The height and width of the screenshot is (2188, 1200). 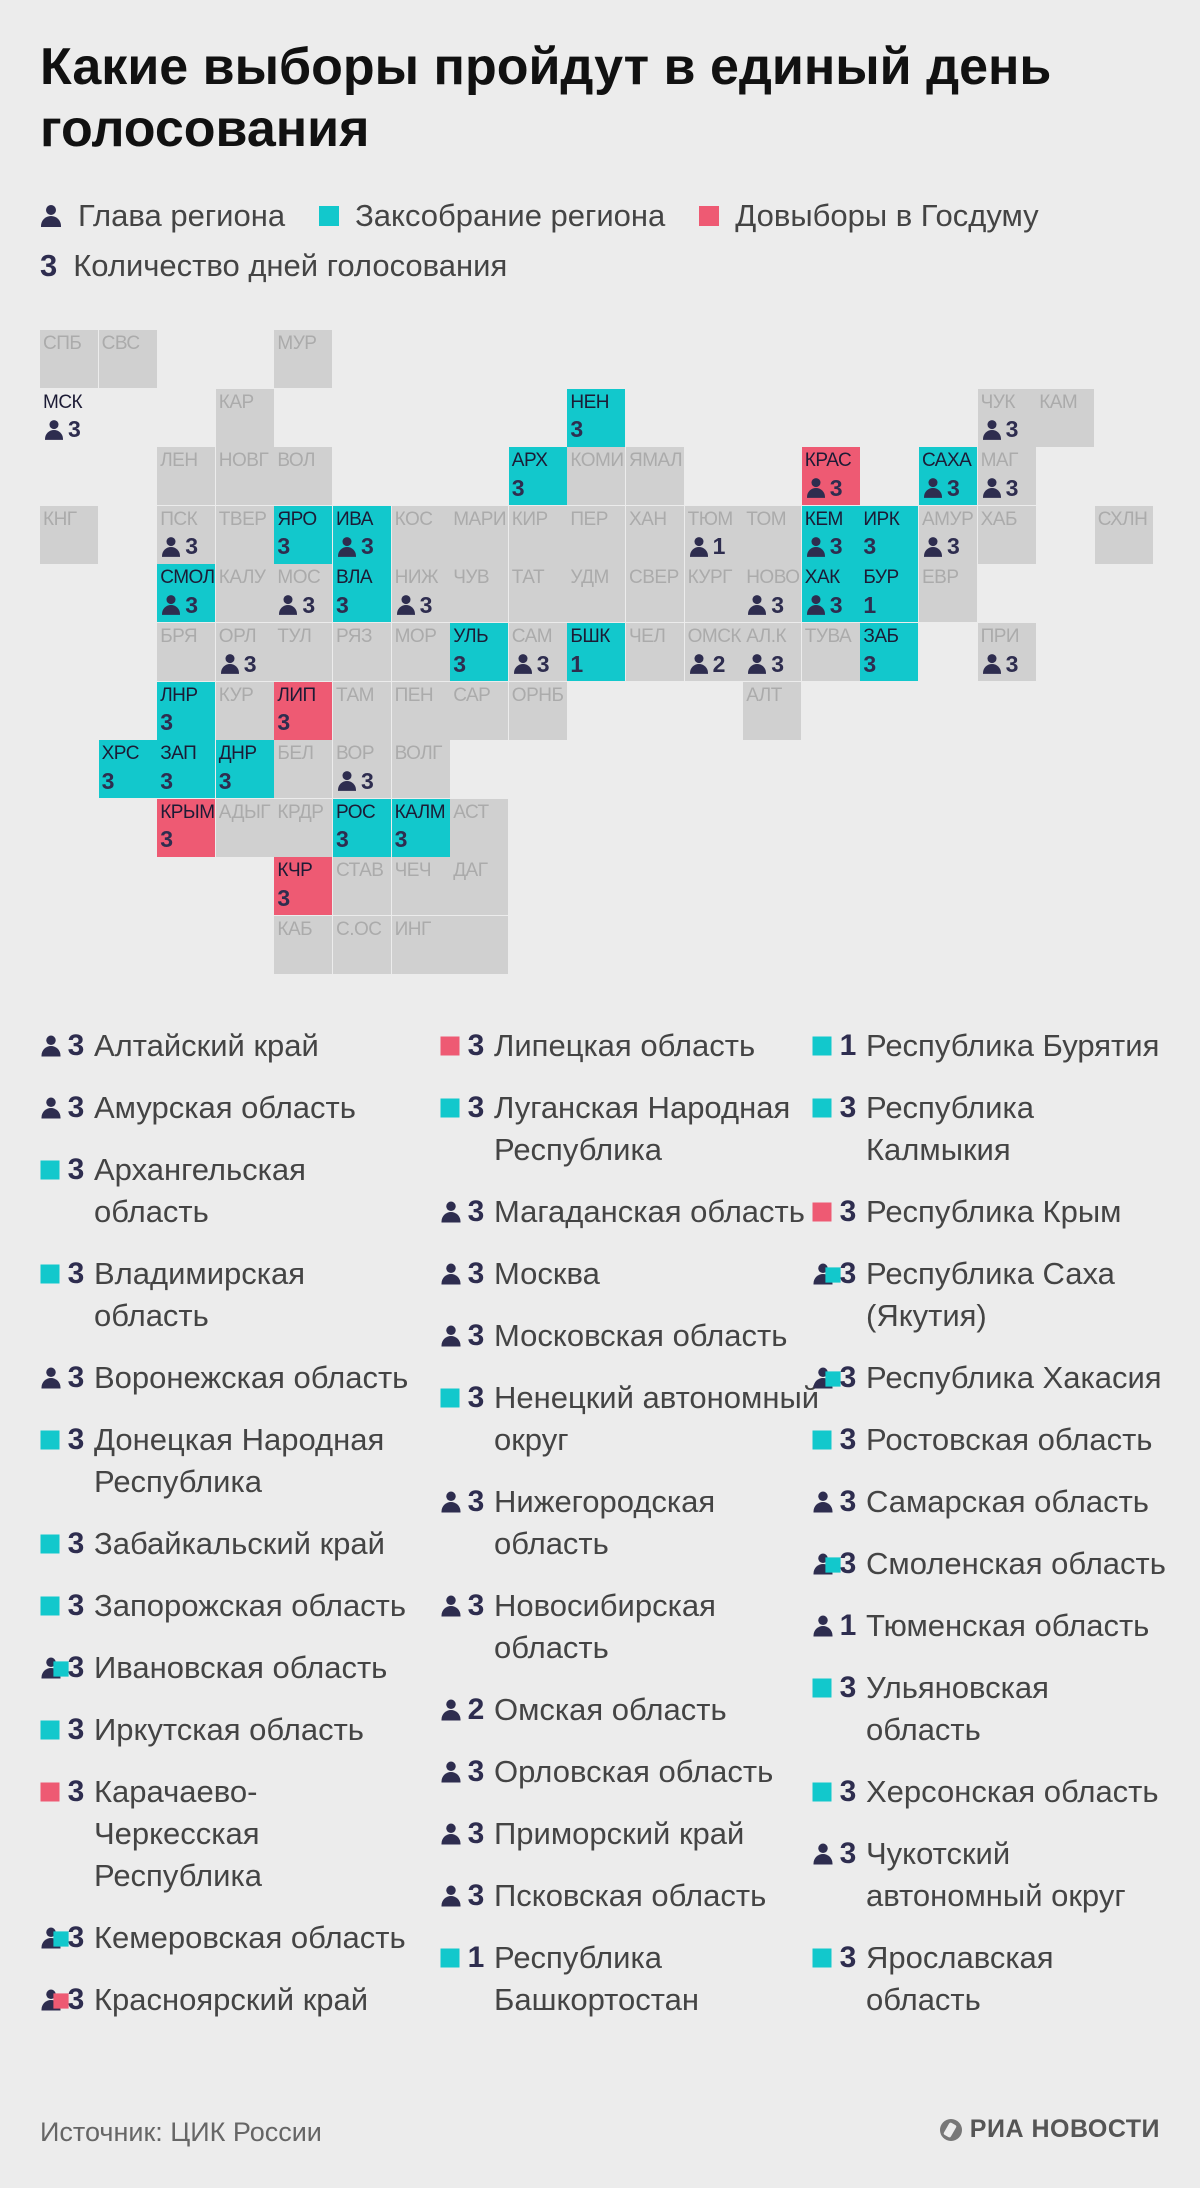 What do you see at coordinates (472, 695) in the screenshot?
I see `map-cell-label: САР` at bounding box center [472, 695].